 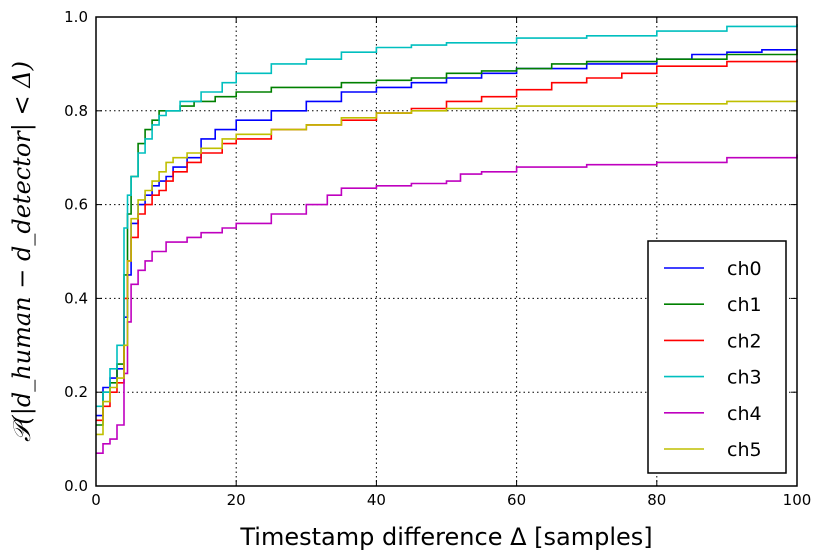 What do you see at coordinates (744, 341) in the screenshot?
I see `legend-label-ch2: ch2` at bounding box center [744, 341].